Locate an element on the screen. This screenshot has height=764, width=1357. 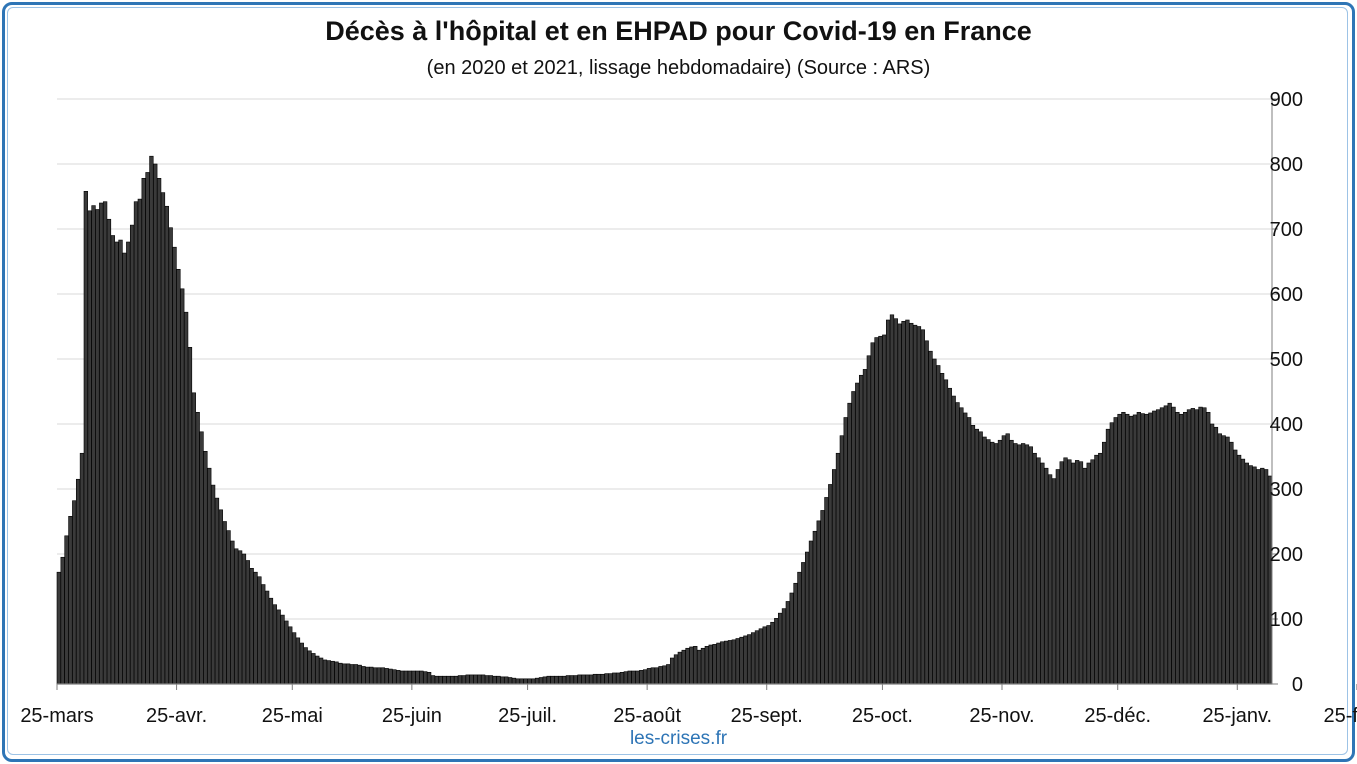
y-tick-label: 100 is located at coordinates (1286, 620).